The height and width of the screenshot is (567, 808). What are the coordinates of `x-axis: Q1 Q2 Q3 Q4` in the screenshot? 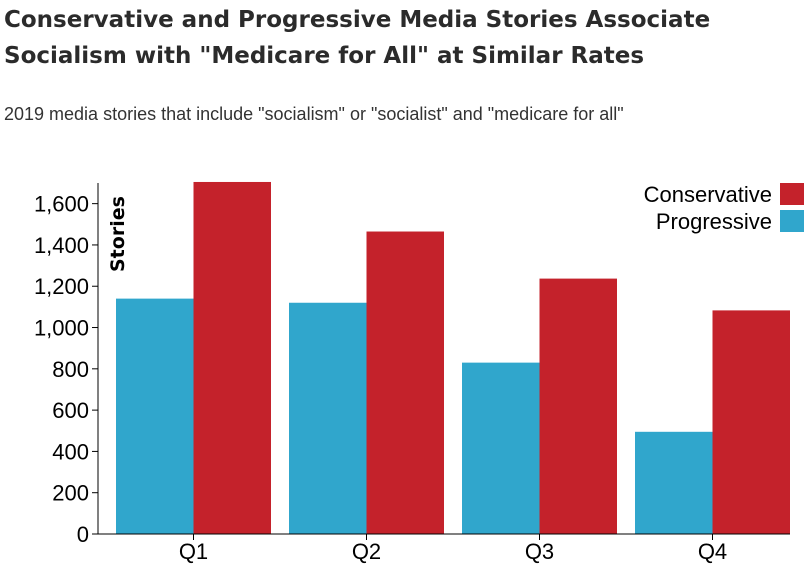 It's located at (444, 548).